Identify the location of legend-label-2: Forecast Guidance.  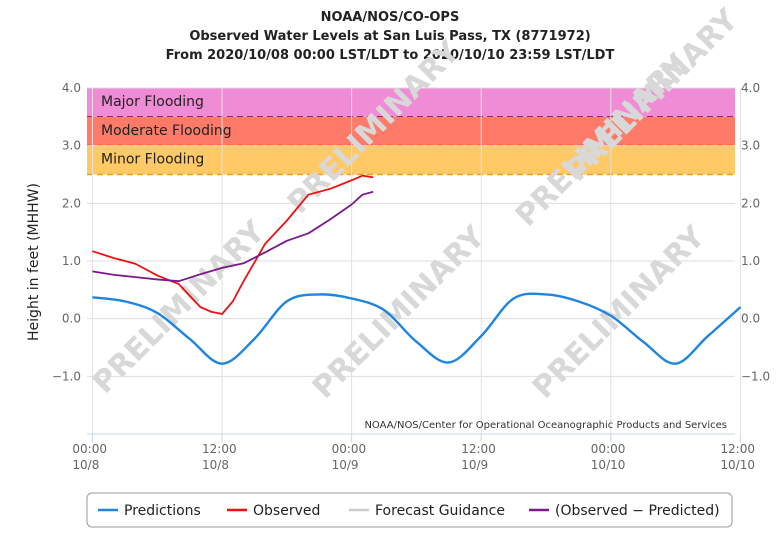
(440, 511).